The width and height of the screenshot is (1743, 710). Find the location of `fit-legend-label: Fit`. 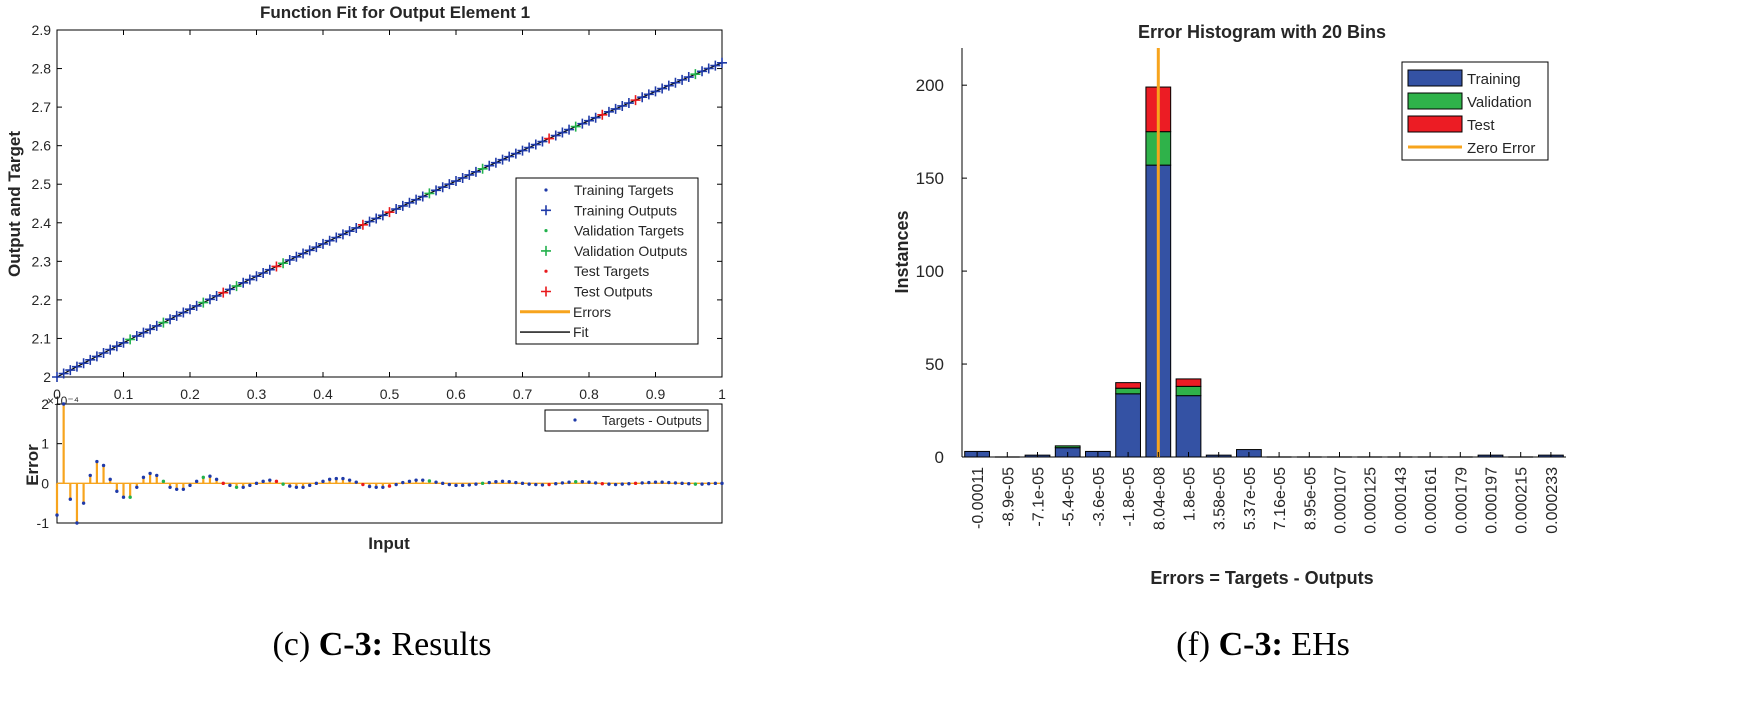

fit-legend-label: Fit is located at coordinates (581, 332).